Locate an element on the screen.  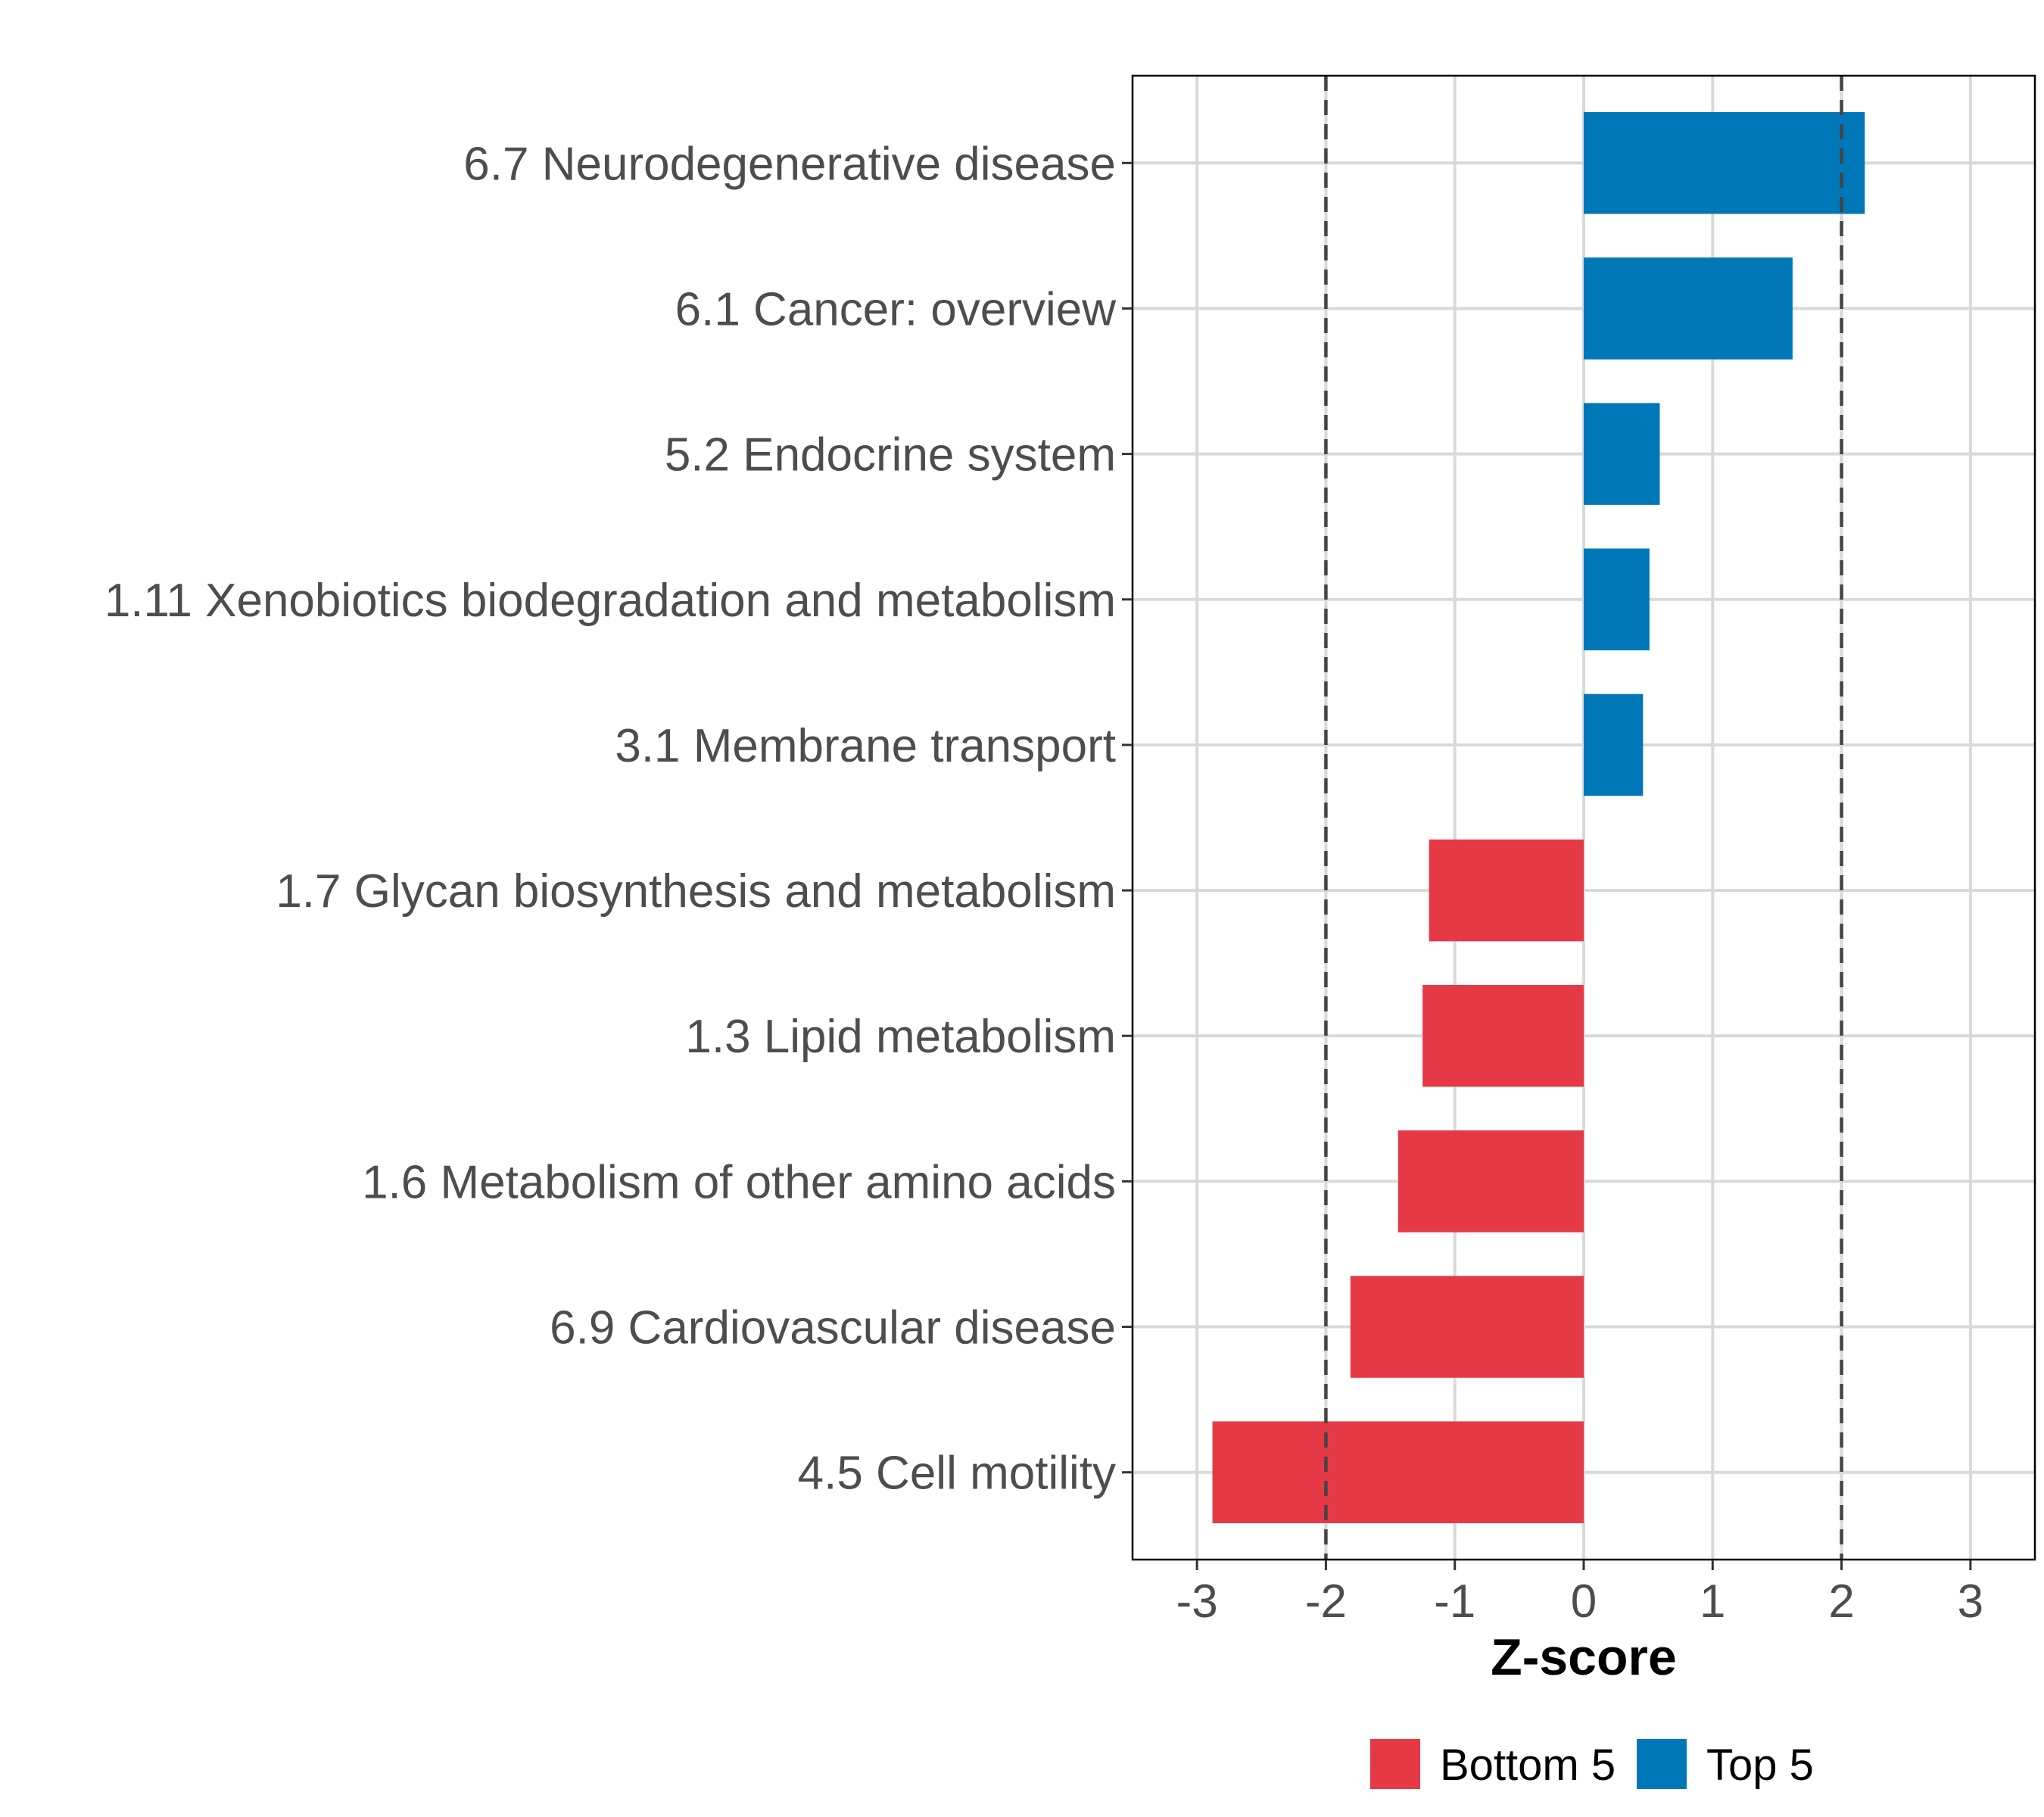
category-label: 1.6 Metabolism of other amino acids is located at coordinates (739, 1182).